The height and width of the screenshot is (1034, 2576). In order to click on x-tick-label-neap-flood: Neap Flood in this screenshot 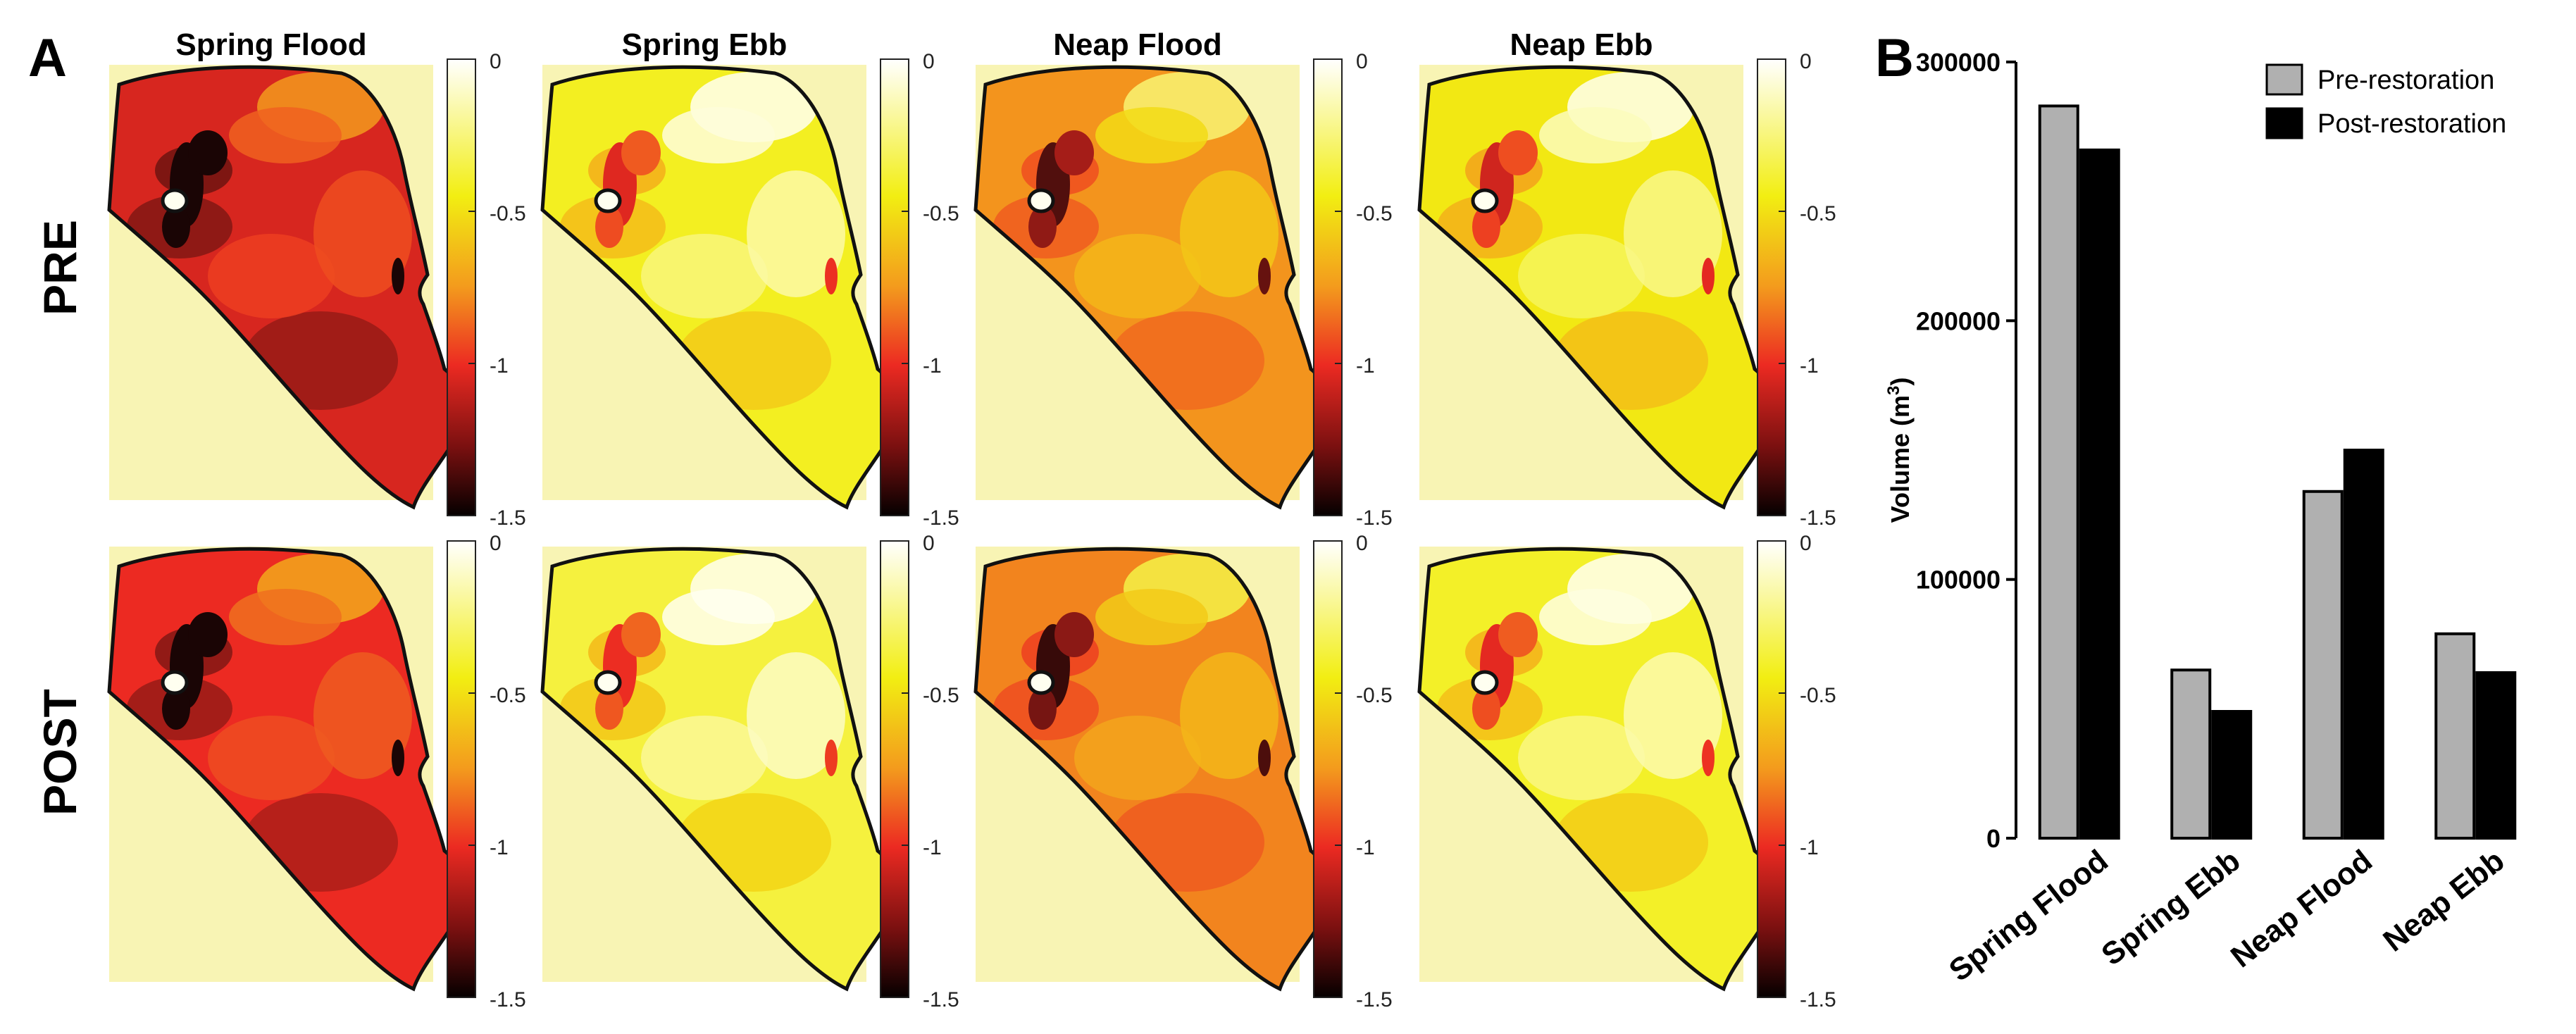, I will do `click(2302, 908)`.